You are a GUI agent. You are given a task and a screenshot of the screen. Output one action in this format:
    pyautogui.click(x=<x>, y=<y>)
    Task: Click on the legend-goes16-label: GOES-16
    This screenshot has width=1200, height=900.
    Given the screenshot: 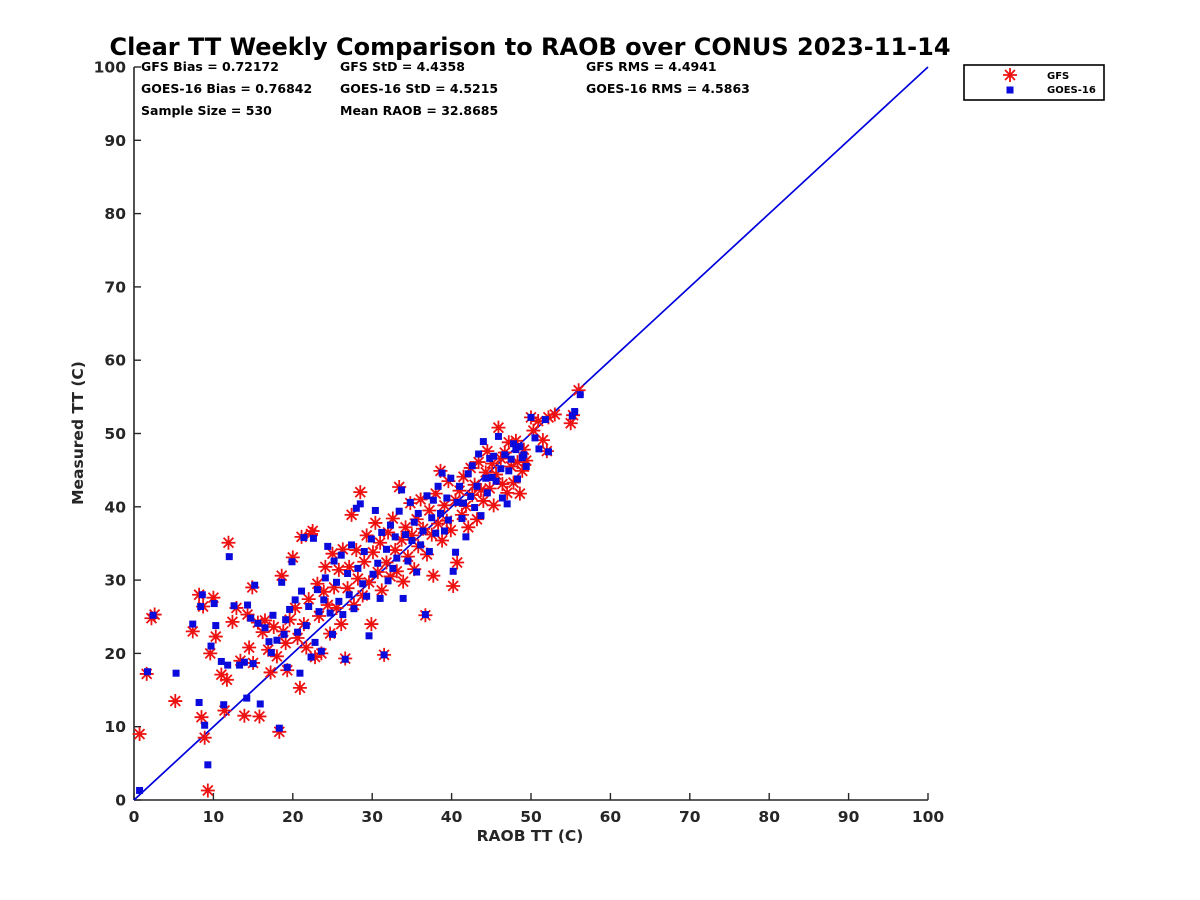 What is the action you would take?
    pyautogui.click(x=1071, y=90)
    